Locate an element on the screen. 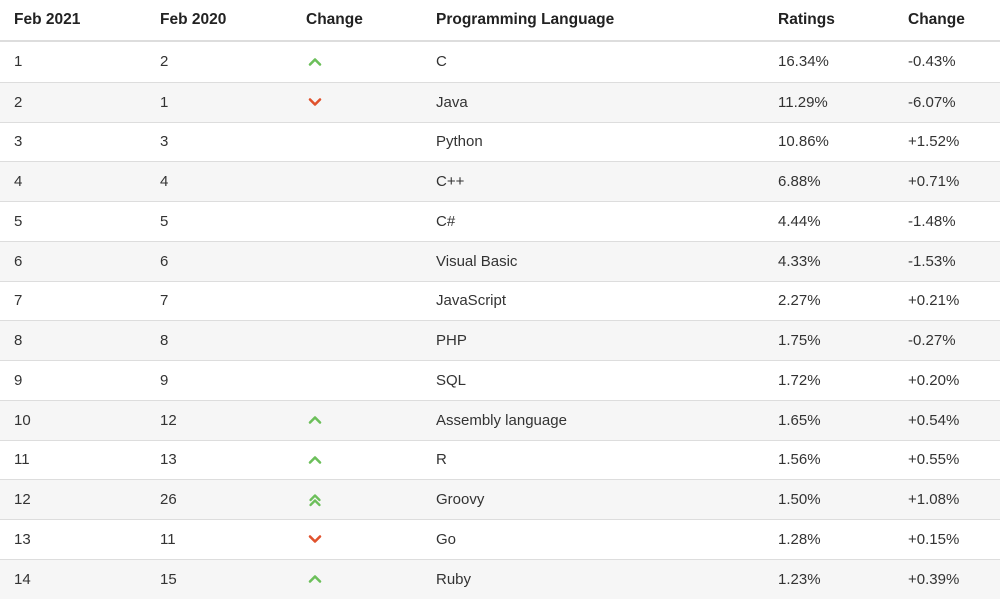  cell-language: SQL is located at coordinates (451, 380).